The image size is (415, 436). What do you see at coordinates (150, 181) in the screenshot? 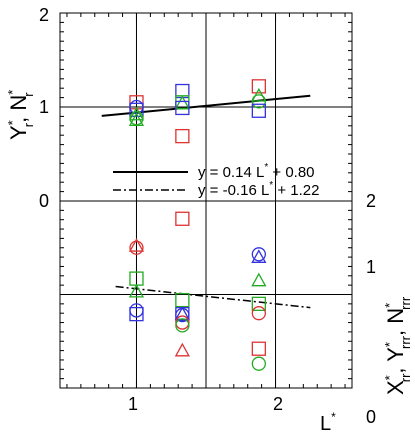
I see `legend` at bounding box center [150, 181].